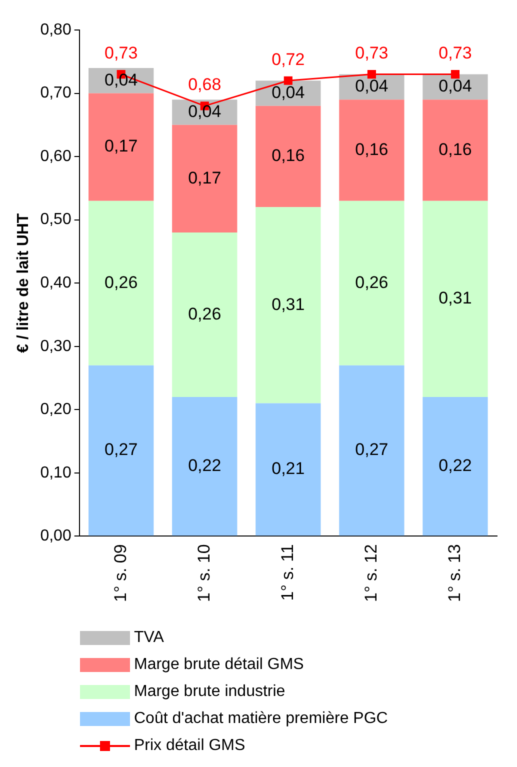  I want to click on data-label: 0,68, so click(205, 84).